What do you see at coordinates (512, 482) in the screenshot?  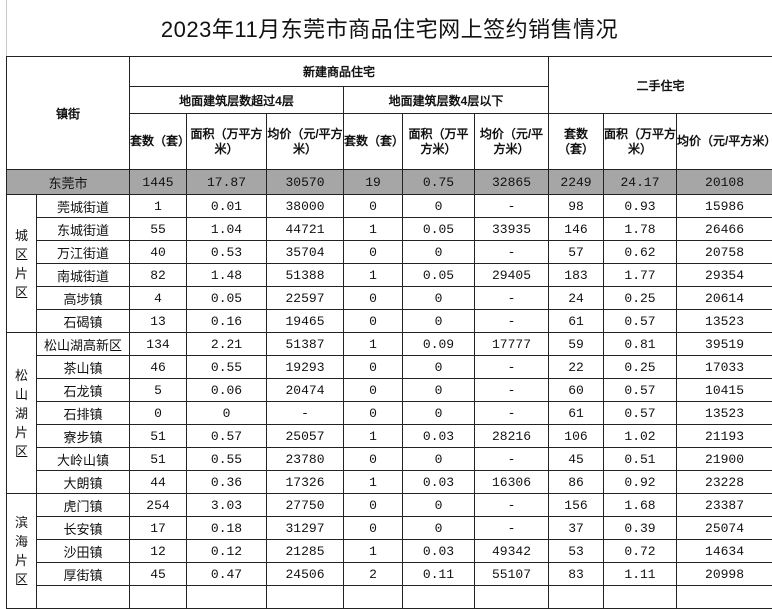 I see `cell: 16306` at bounding box center [512, 482].